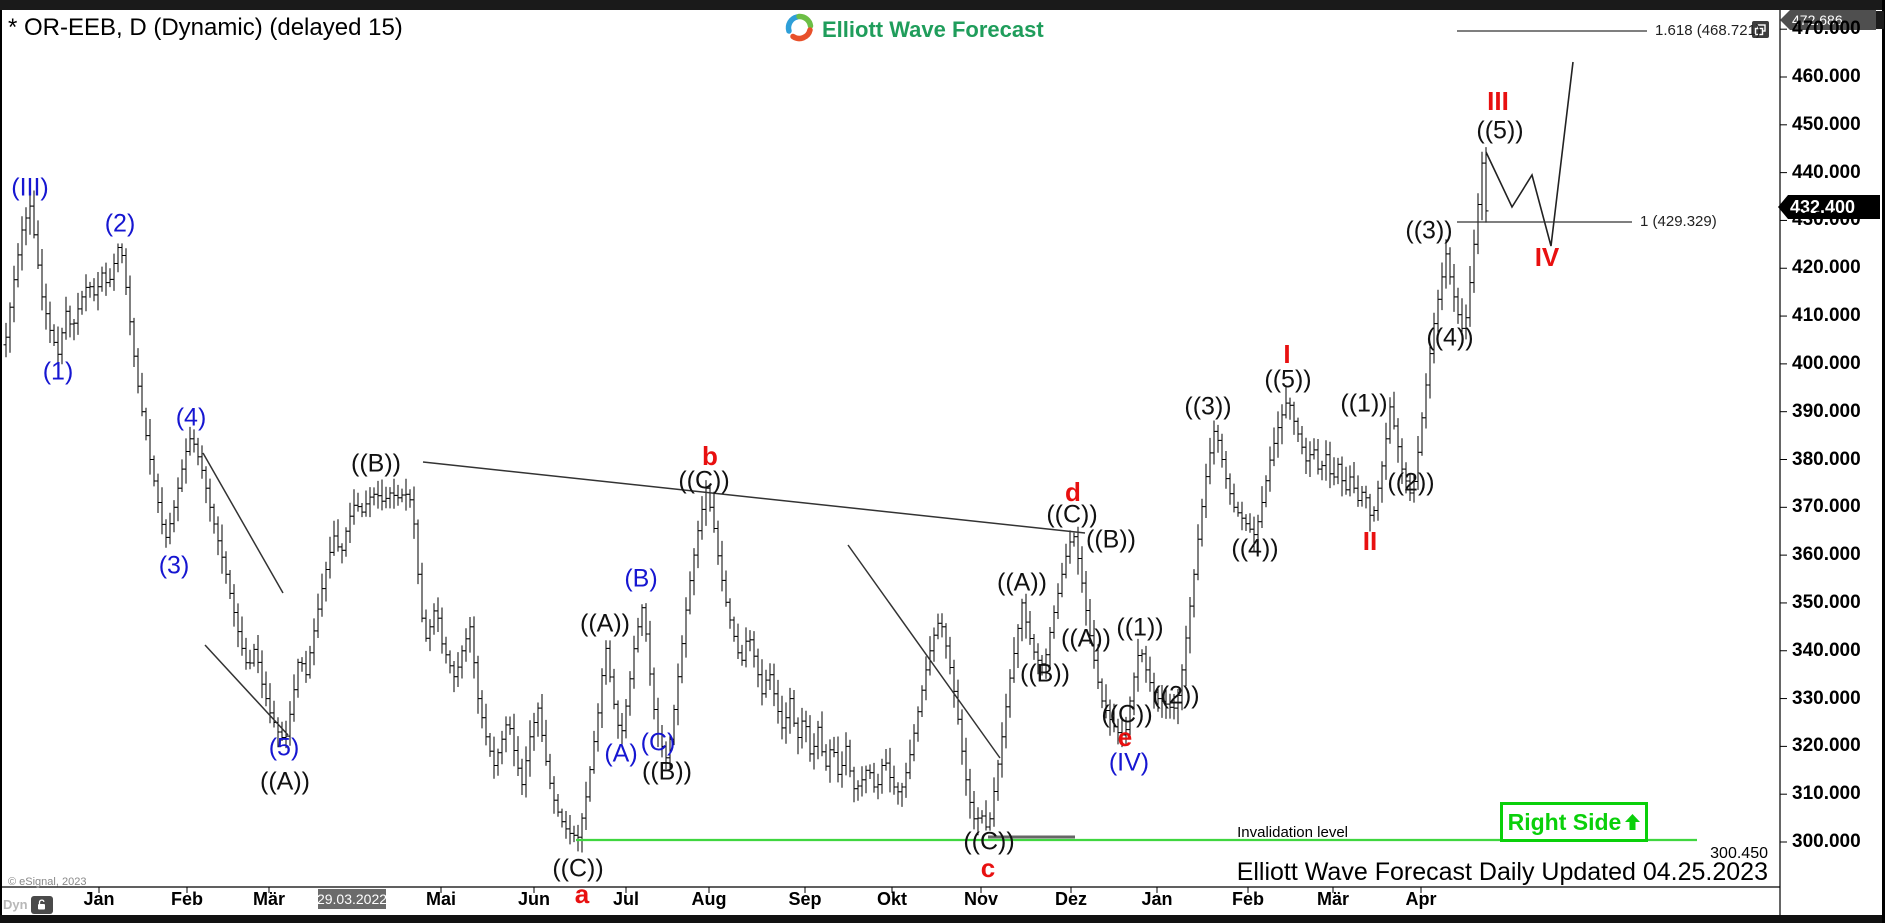  Describe the element at coordinates (1826, 459) in the screenshot. I see `price-tick-label: 380.000` at that location.